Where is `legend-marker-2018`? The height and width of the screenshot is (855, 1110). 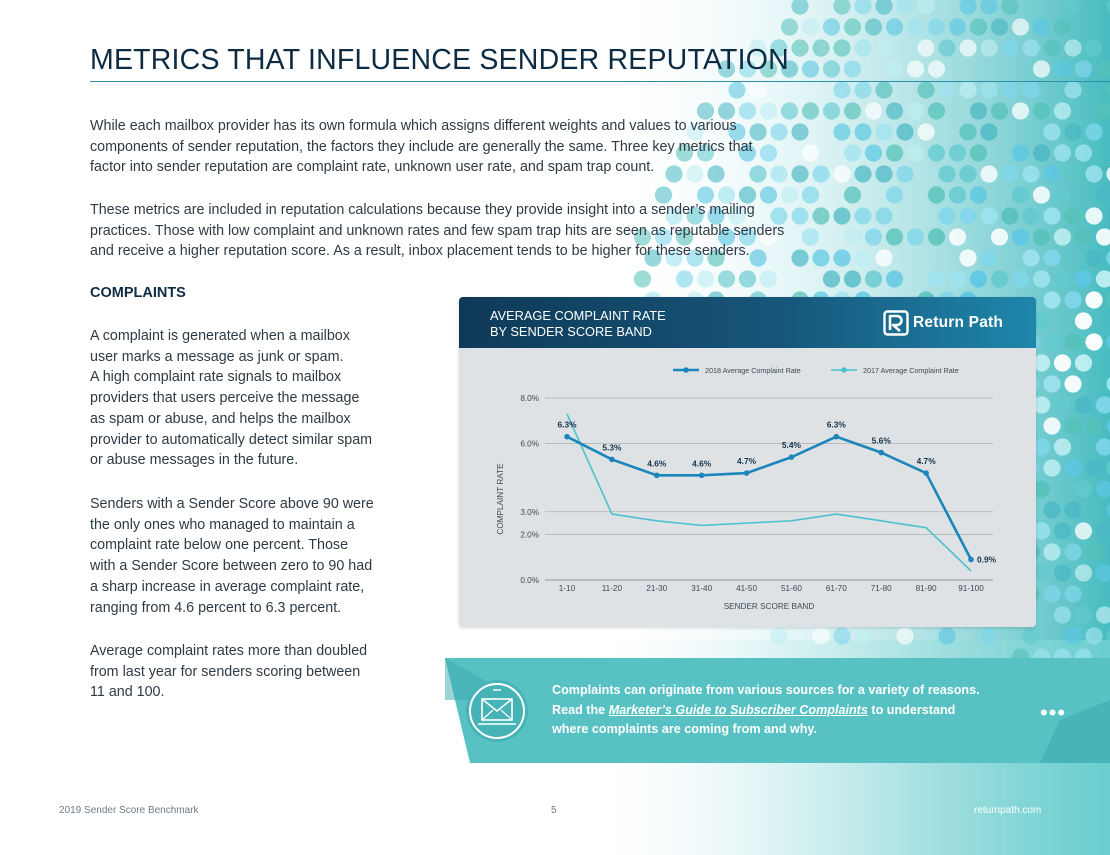
legend-marker-2018 is located at coordinates (686, 370).